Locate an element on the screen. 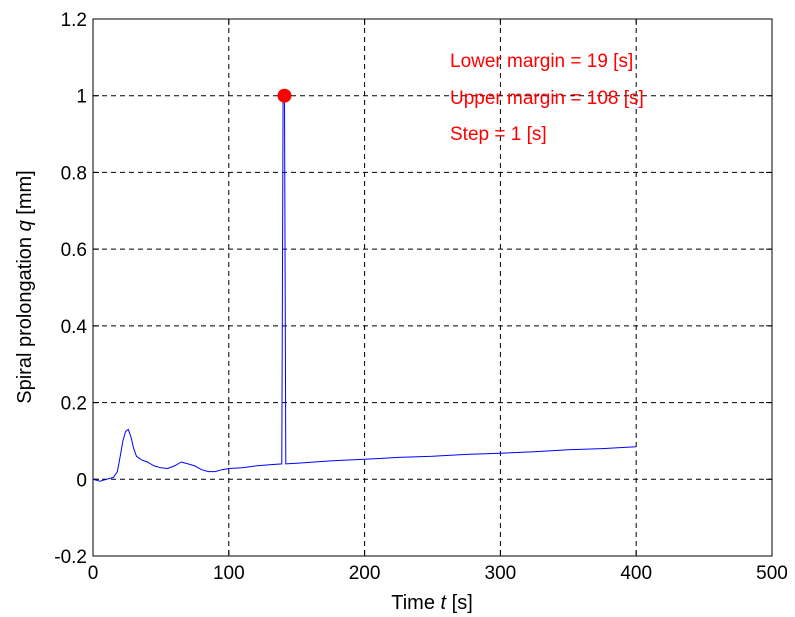 The image size is (795, 617). y-tick-label: 1.2 is located at coordinates (74, 20).